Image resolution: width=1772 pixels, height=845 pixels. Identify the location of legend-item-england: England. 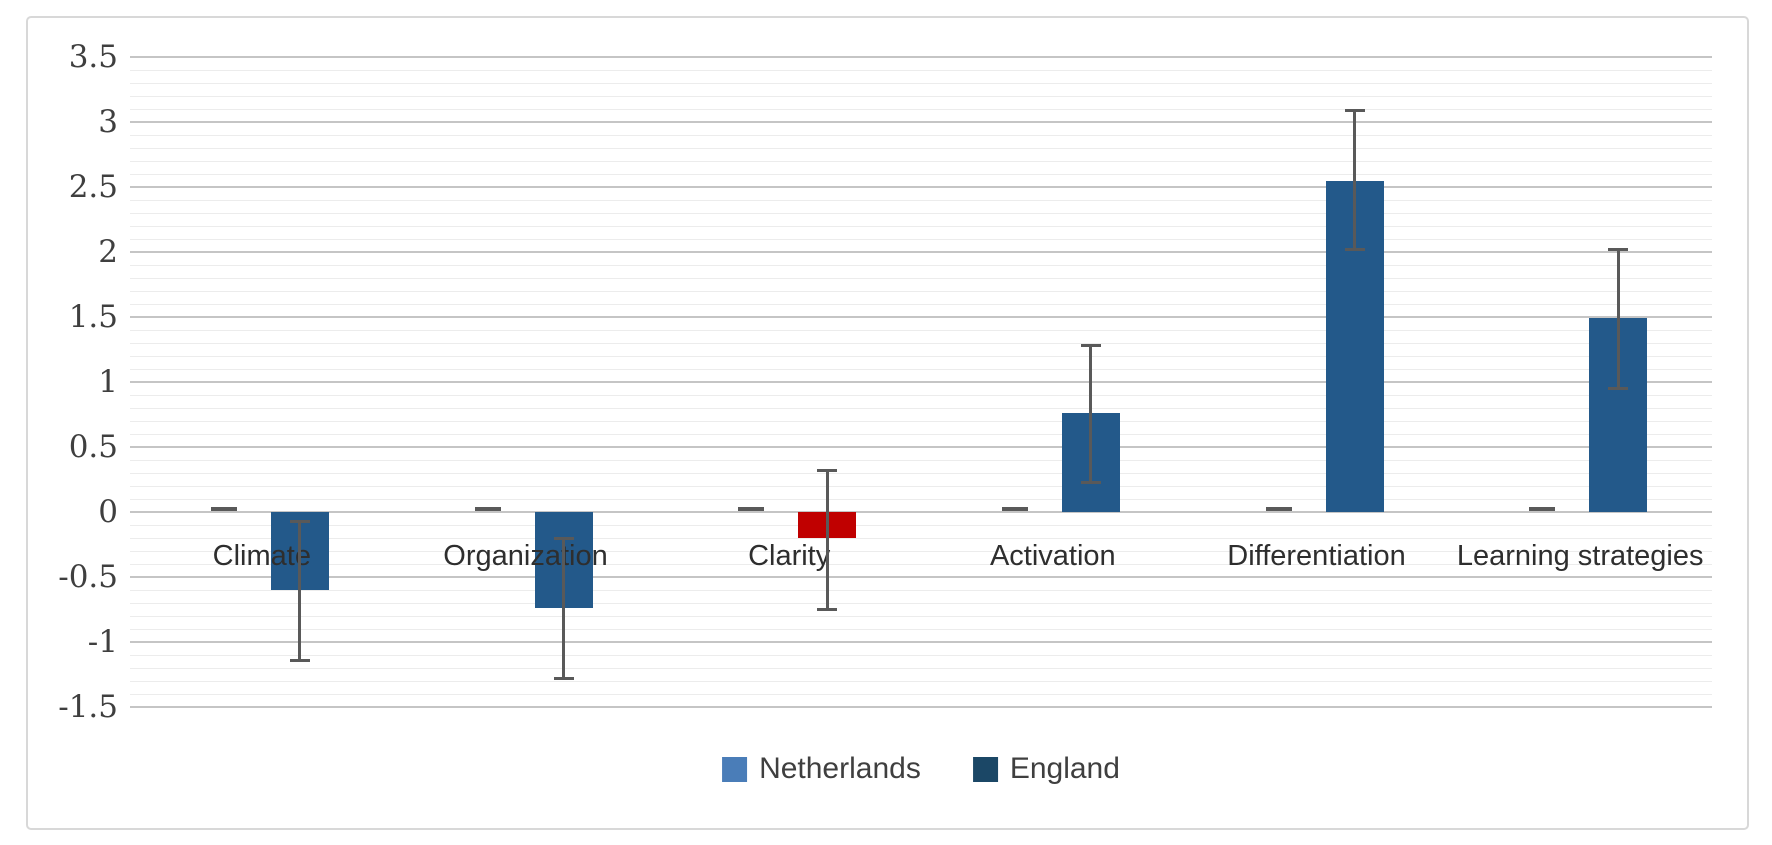
(1046, 769).